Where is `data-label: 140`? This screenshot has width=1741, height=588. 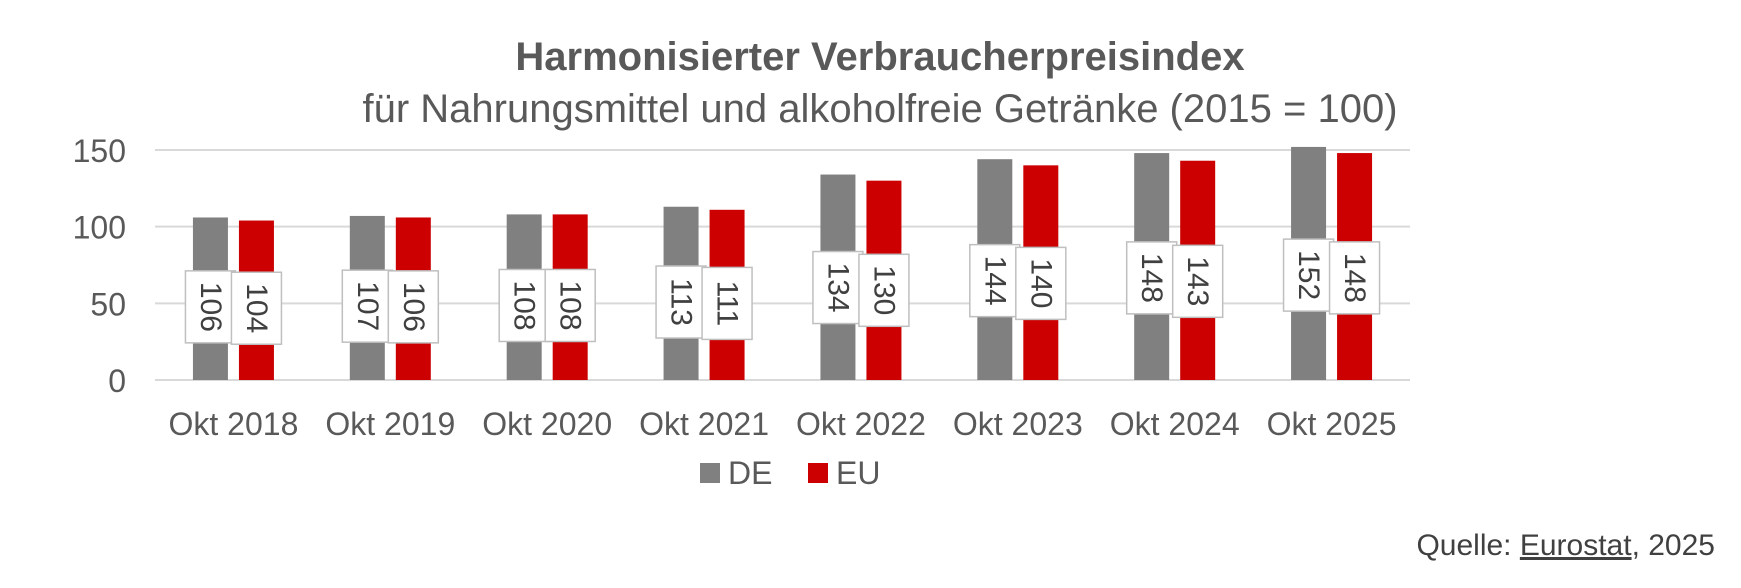 data-label: 140 is located at coordinates (1040, 283).